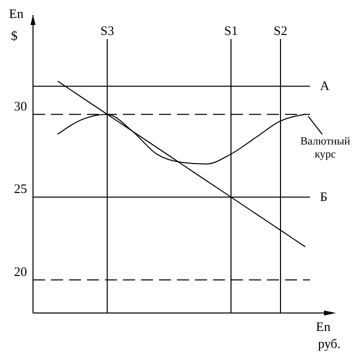 The image size is (360, 360). Describe the element at coordinates (328, 335) in the screenshot. I see `x-axis-title: En руб.` at that location.